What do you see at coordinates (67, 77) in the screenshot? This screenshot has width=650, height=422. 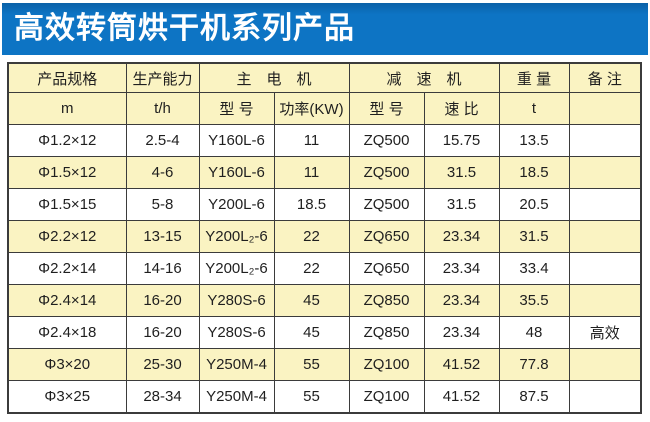 I see `column-header-product-spec: 产品规格` at bounding box center [67, 77].